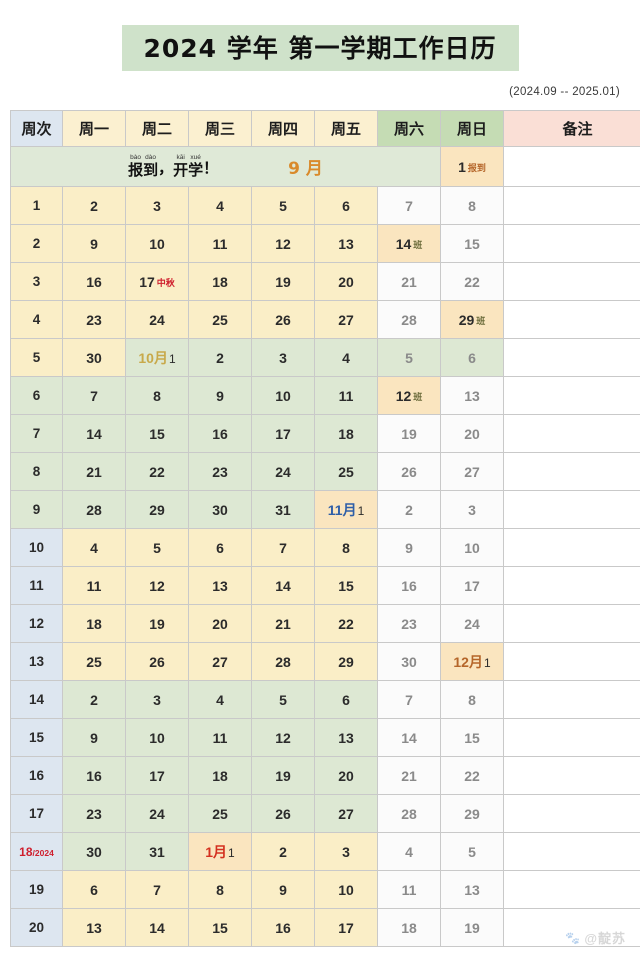 This screenshot has width=640, height=961. I want to click on day-cell-sat: 23, so click(409, 623).